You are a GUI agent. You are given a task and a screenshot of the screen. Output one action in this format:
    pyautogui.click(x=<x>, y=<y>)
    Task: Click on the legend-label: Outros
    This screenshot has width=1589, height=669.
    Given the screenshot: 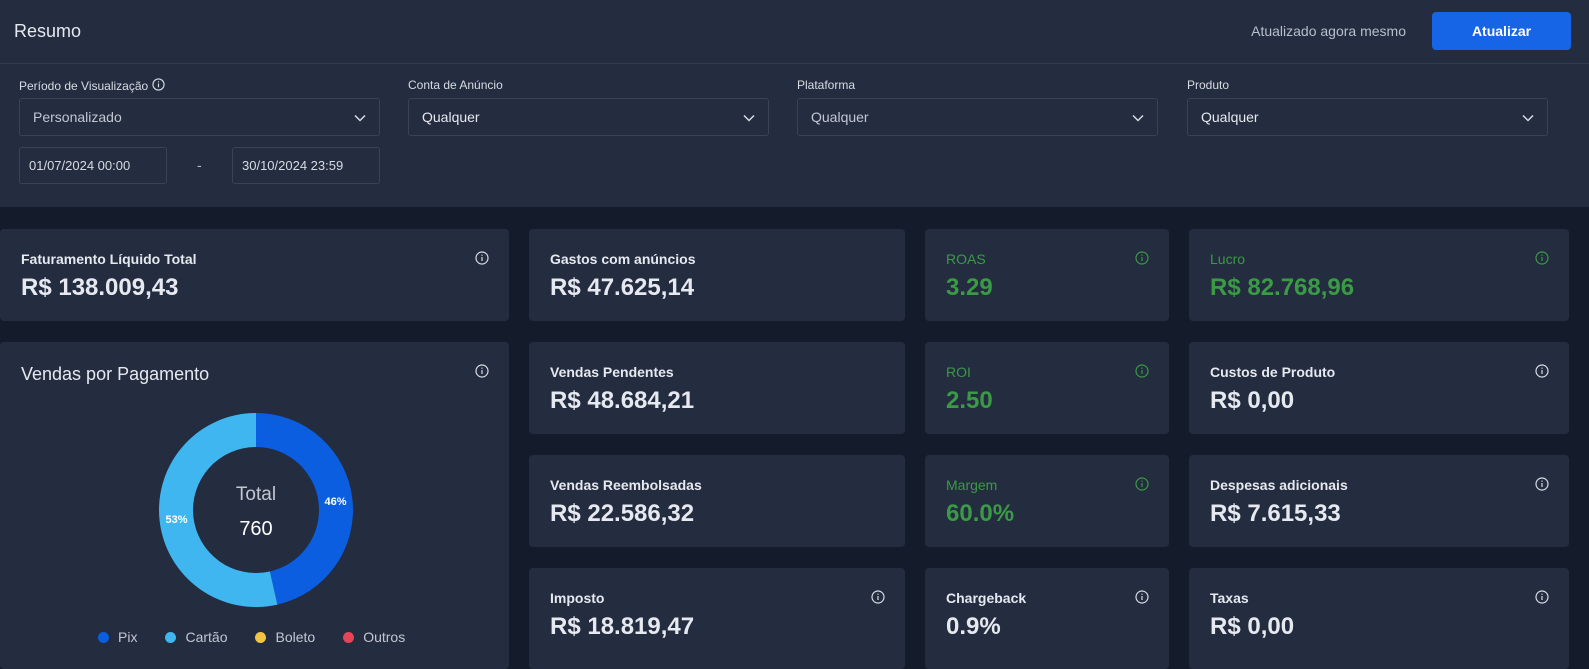 What is the action you would take?
    pyautogui.click(x=384, y=637)
    